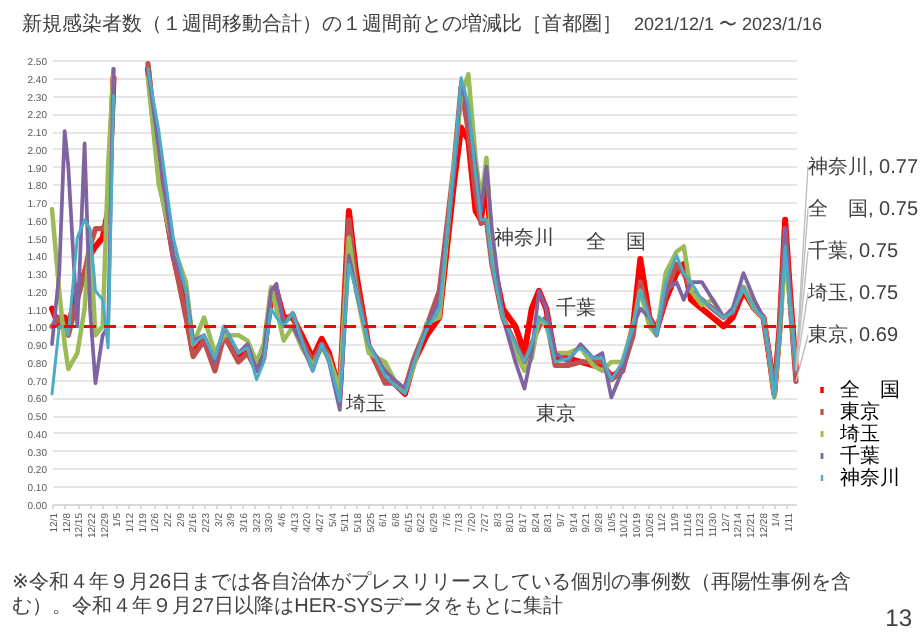  I want to click on annotation: 埼玉, 0.75, so click(852, 293).